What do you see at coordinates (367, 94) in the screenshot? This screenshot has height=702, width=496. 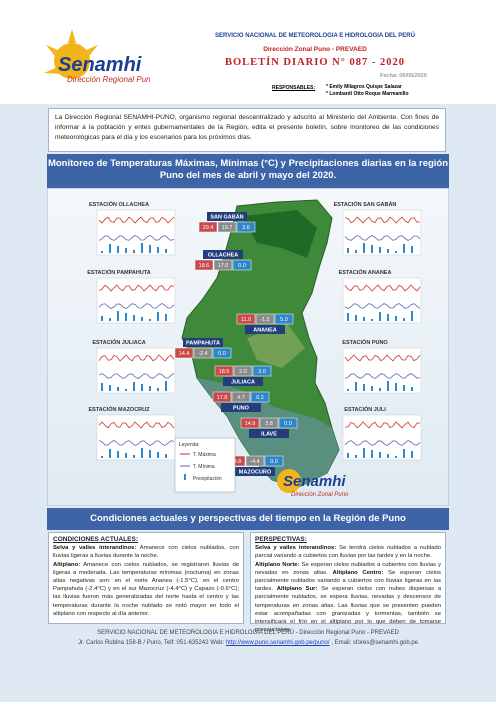 I see `responsible: * Lombardi Otto Roque Marmanillo` at bounding box center [367, 94].